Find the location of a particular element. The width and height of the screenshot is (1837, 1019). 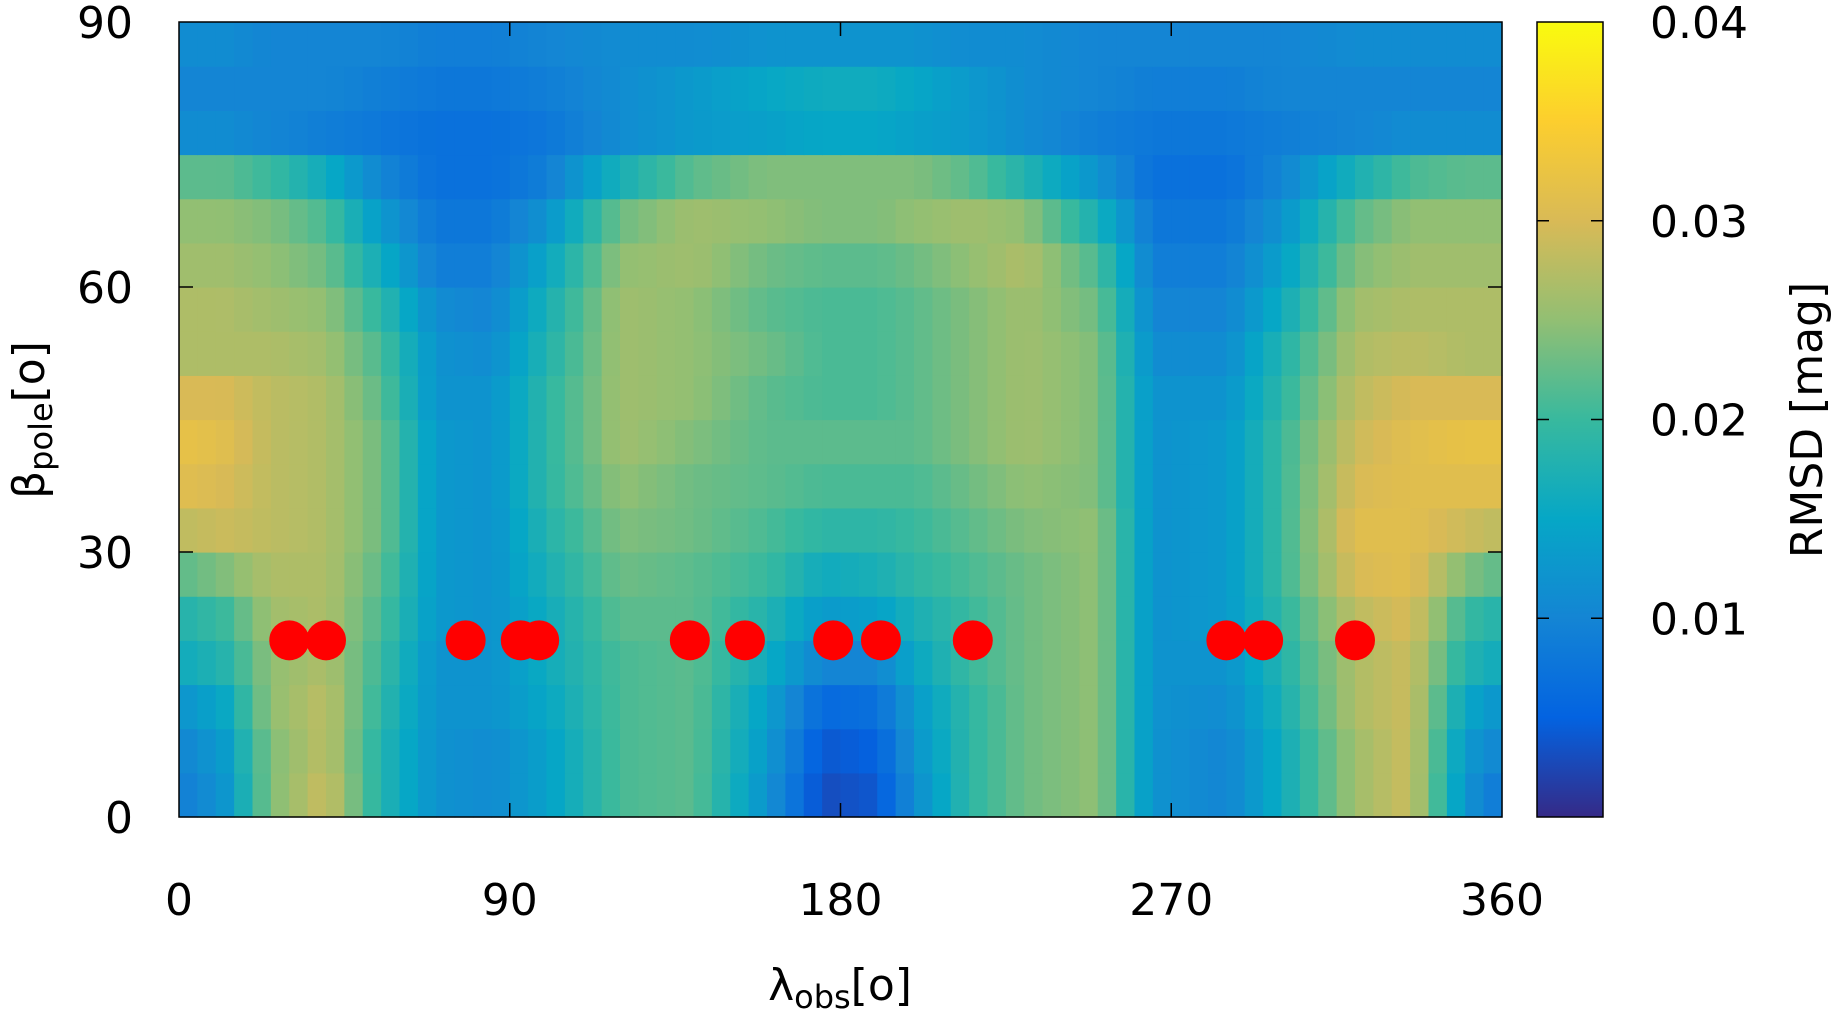

x-axis-label-main: λ is located at coordinates (781, 985).